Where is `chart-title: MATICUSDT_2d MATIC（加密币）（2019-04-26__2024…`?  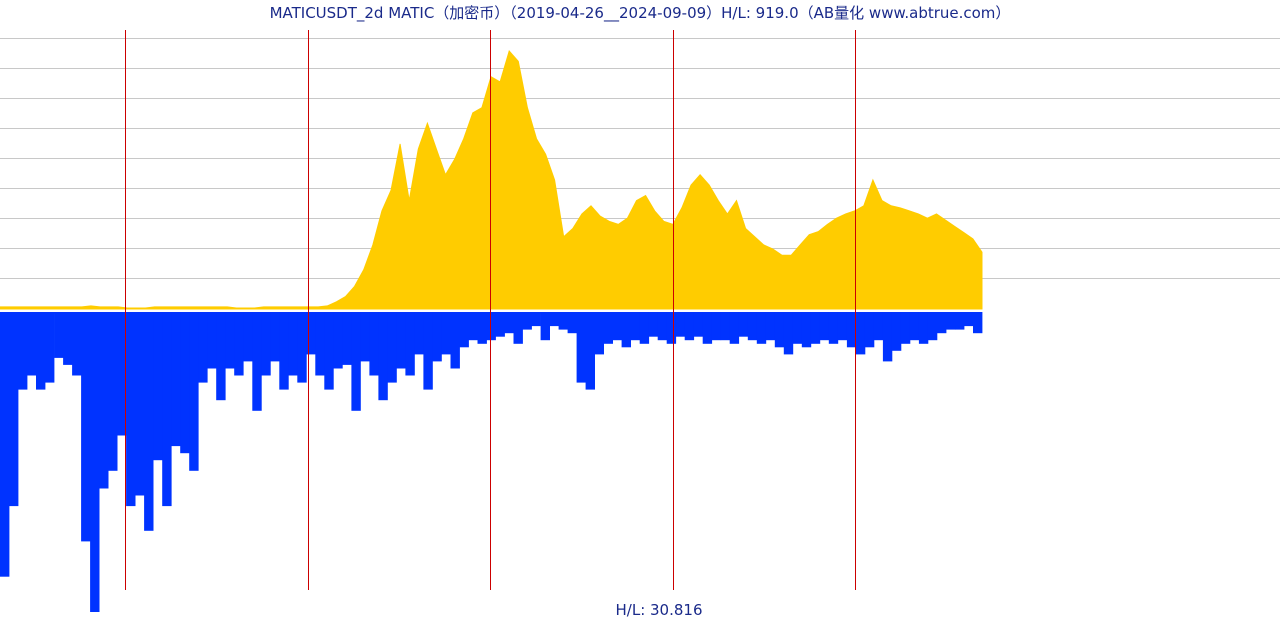
chart-title: MATICUSDT_2d MATIC（加密币）（2019-04-26__2024… is located at coordinates (640, 13).